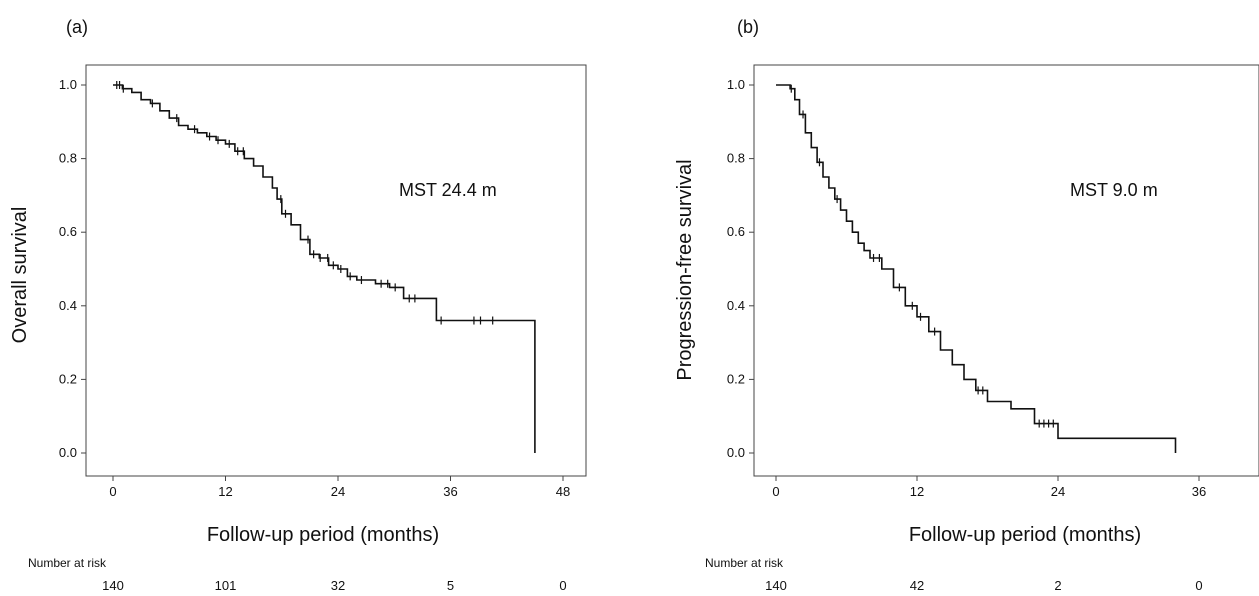 The height and width of the screenshot is (596, 1259). Describe the element at coordinates (917, 585) in the screenshot. I see `panel-b-risk-count: 42` at that location.